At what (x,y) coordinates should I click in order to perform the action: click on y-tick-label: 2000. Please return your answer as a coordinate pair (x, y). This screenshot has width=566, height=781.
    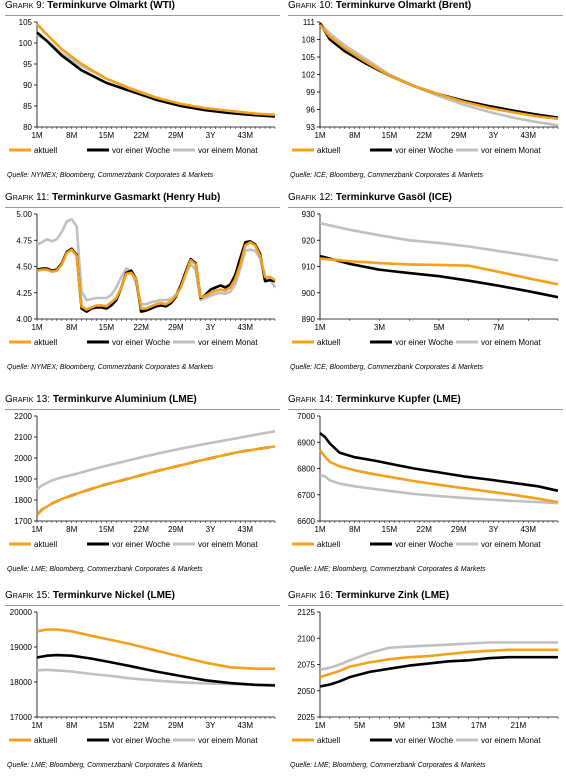
    Looking at the image, I should click on (23, 458).